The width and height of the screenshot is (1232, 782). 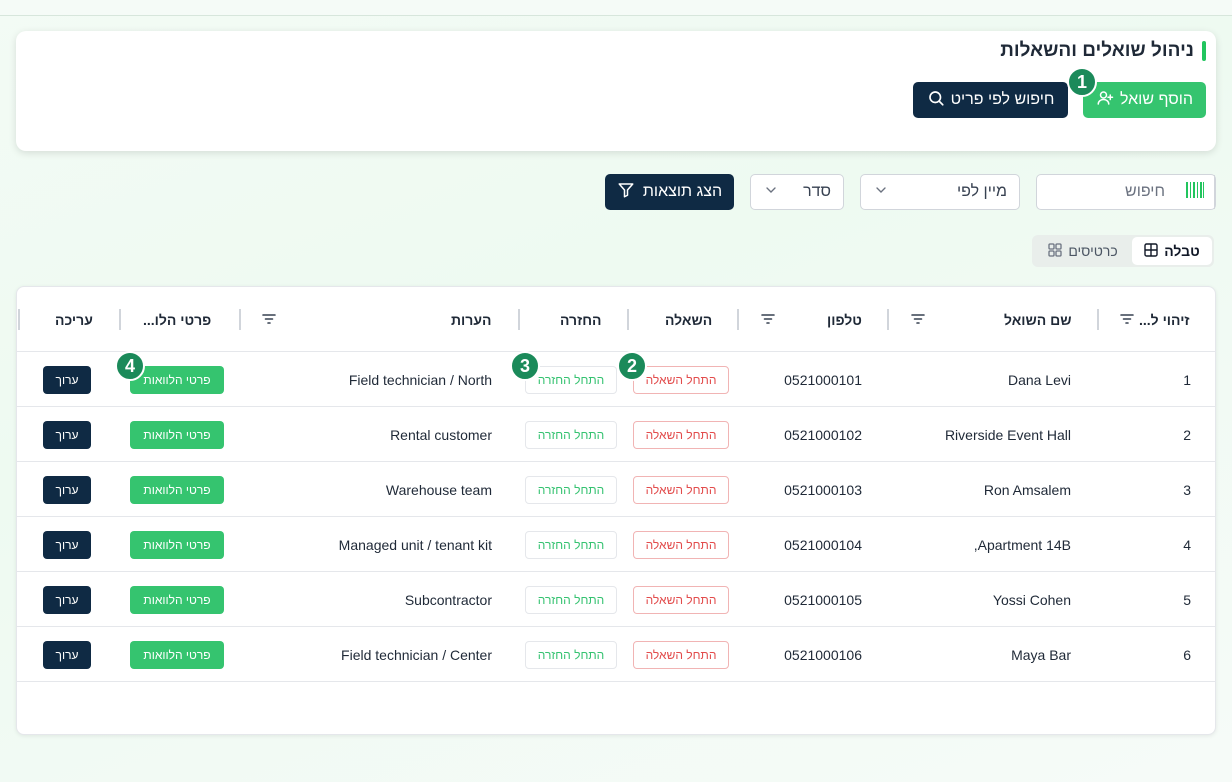 I want to click on add-borrower-label: הוסף שואל, so click(x=1156, y=99).